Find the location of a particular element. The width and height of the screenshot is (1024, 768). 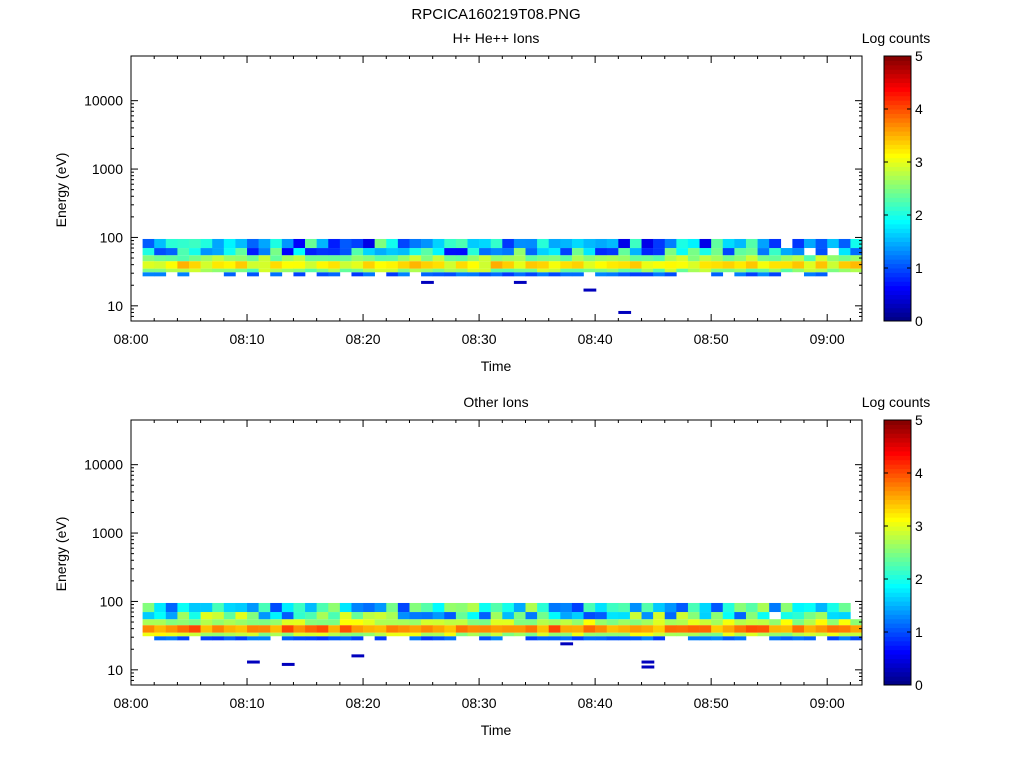

y-tick-label: 10 is located at coordinates (115, 306).